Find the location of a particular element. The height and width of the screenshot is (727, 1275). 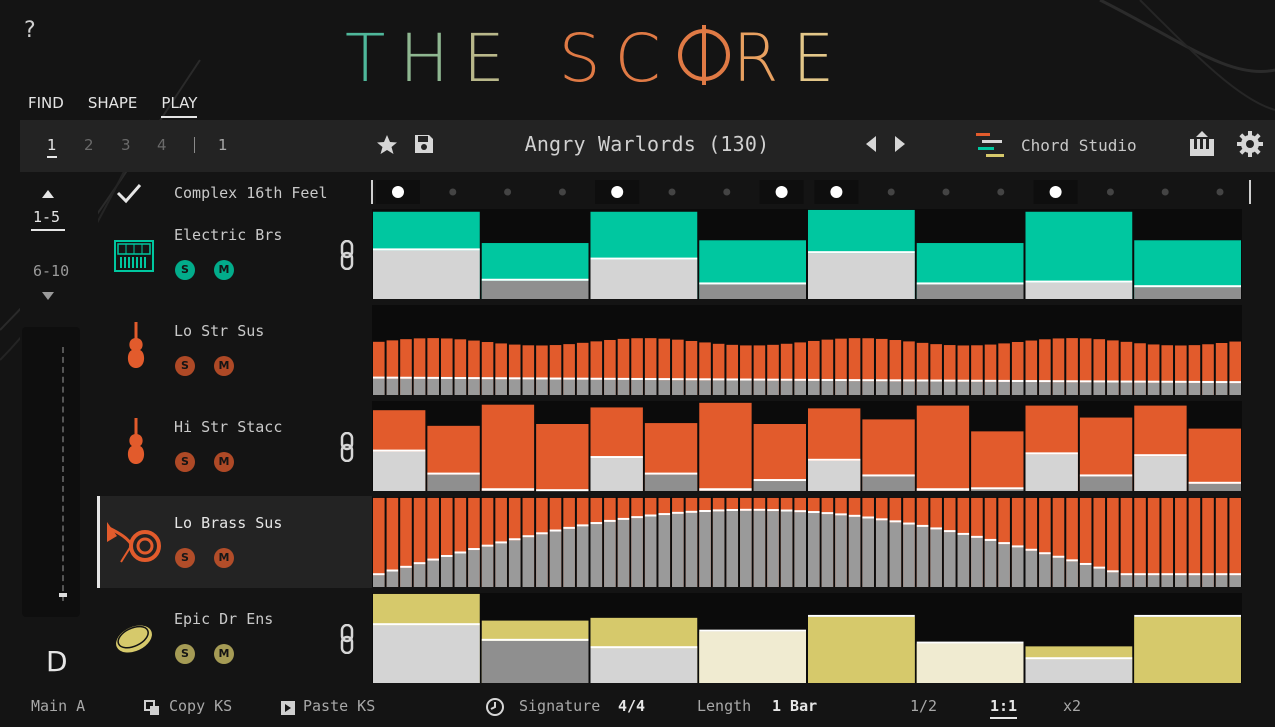

copy-ks-button: Copy KS is located at coordinates (201, 706).